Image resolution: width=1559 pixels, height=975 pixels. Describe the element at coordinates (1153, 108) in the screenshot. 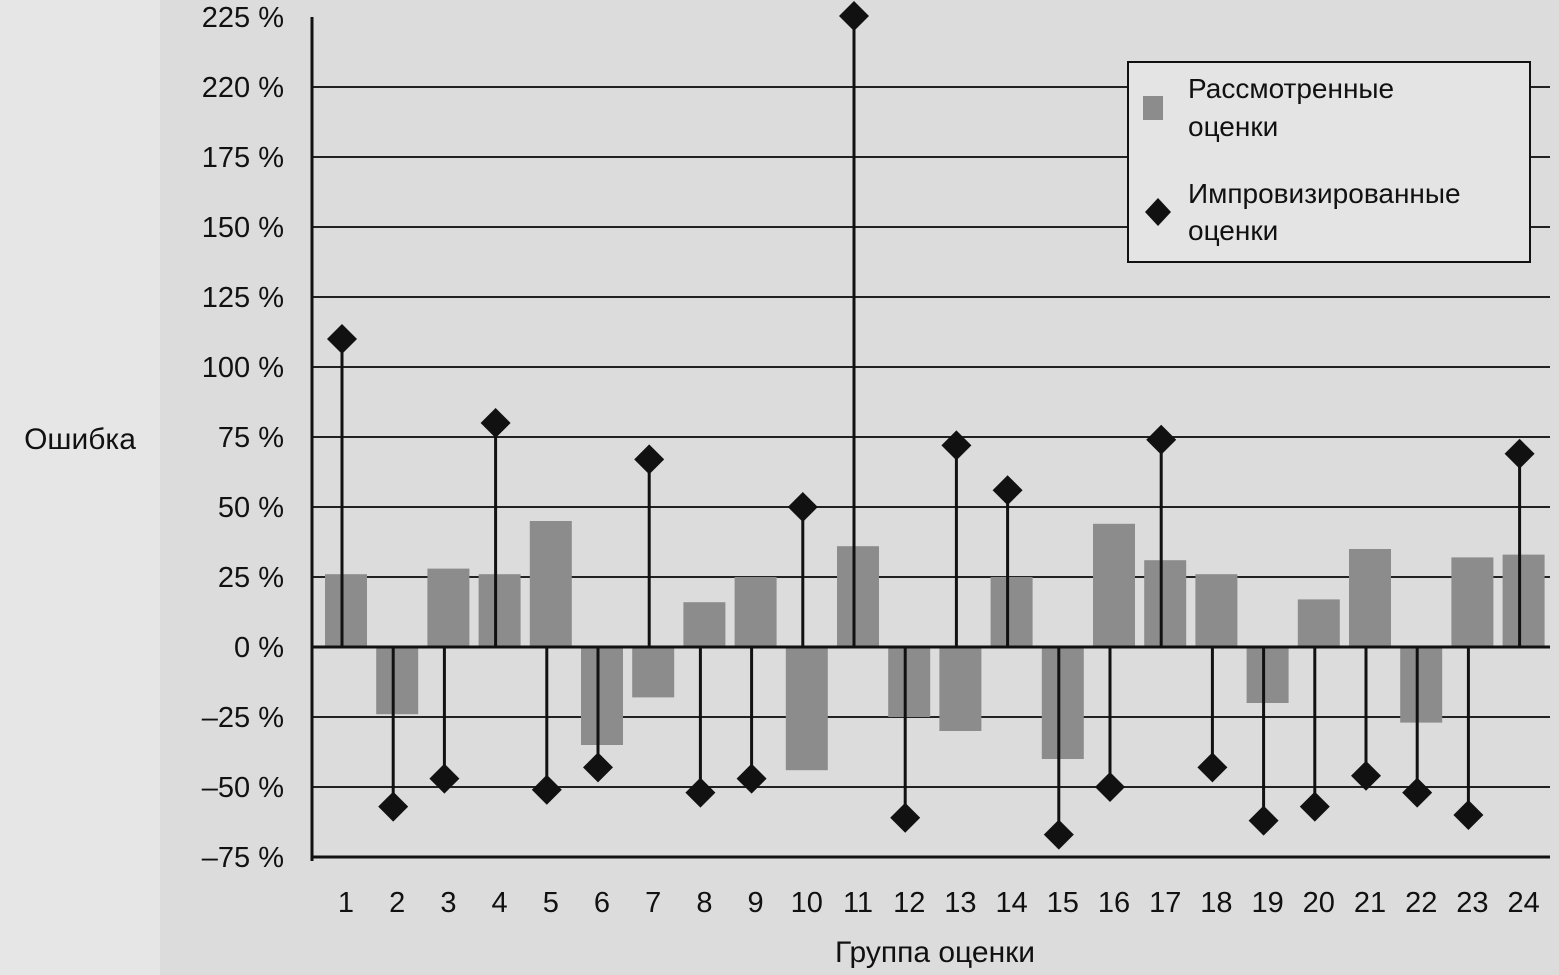

I see `legend-bar-swatch` at that location.